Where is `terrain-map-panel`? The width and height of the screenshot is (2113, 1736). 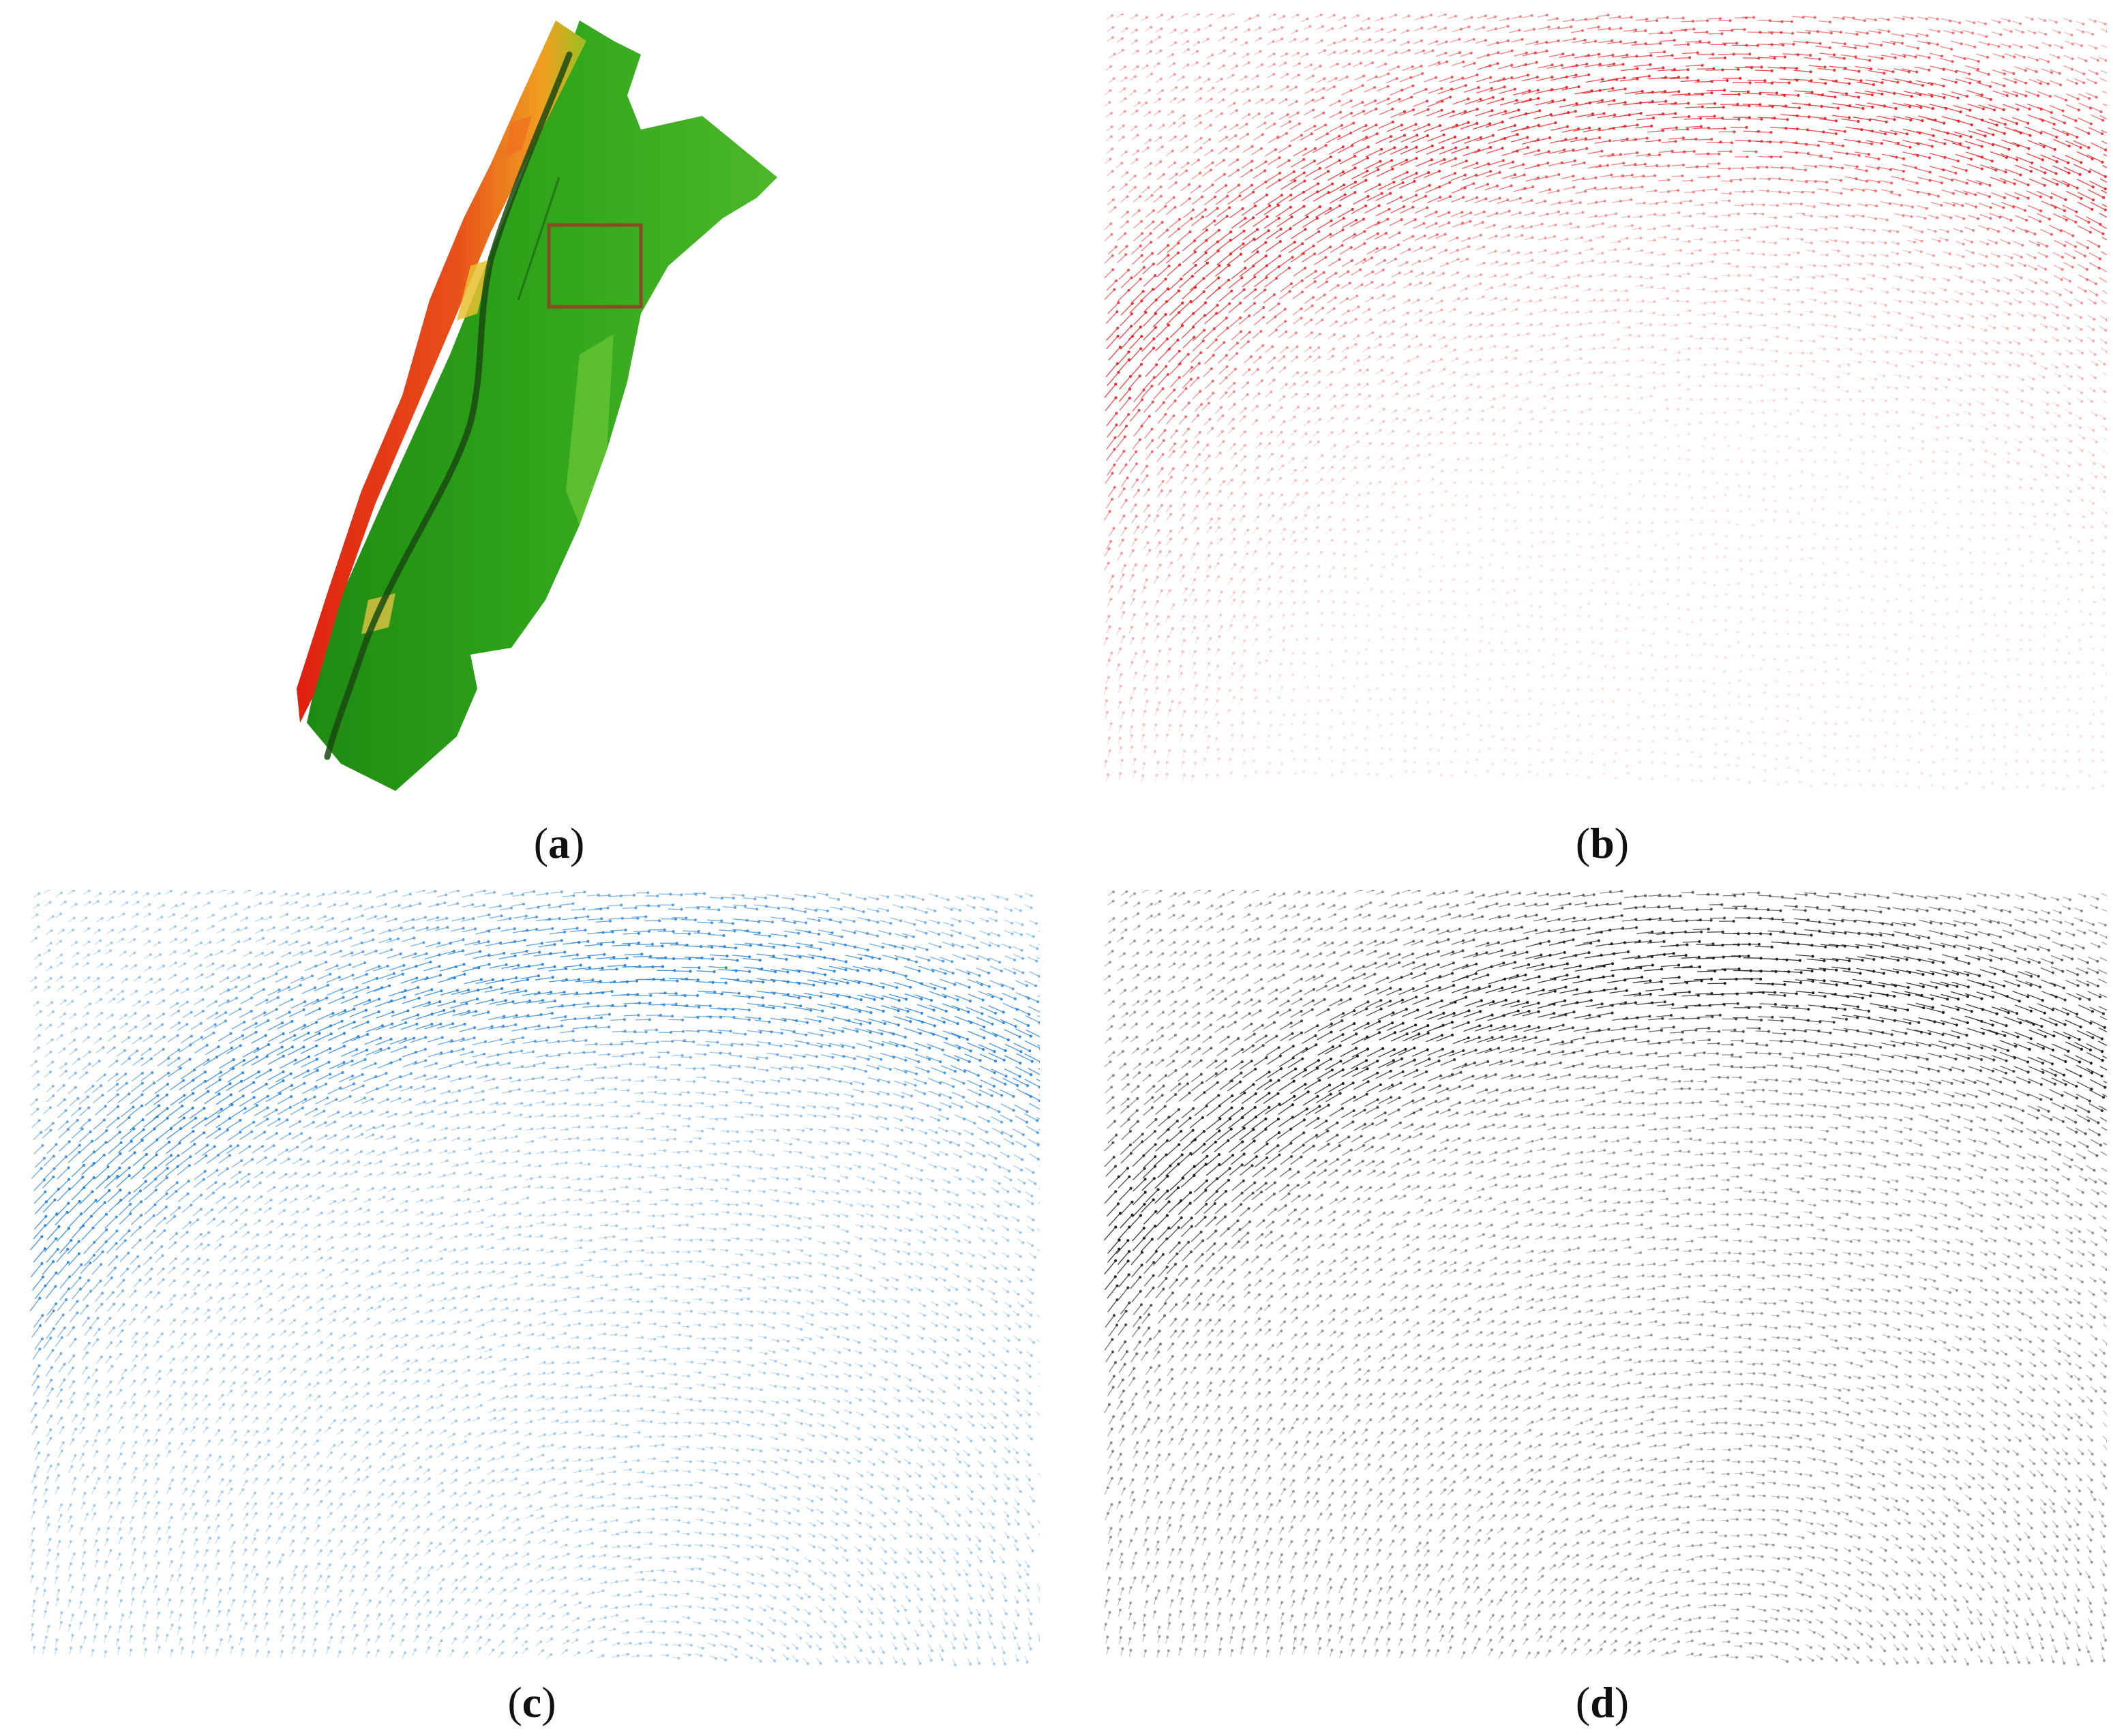 terrain-map-panel is located at coordinates (538, 406).